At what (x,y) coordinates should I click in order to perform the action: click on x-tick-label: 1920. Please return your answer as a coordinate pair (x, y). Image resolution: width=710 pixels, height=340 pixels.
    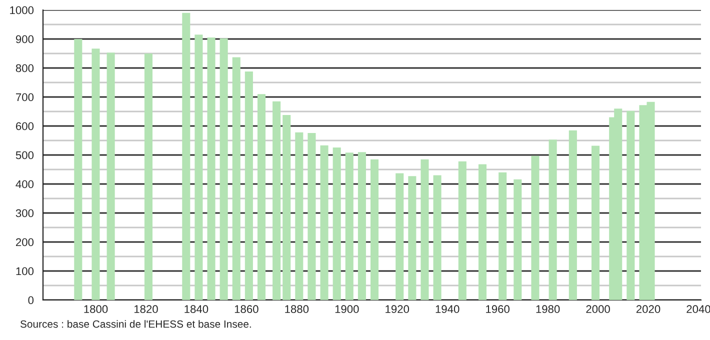
    Looking at the image, I should click on (398, 309).